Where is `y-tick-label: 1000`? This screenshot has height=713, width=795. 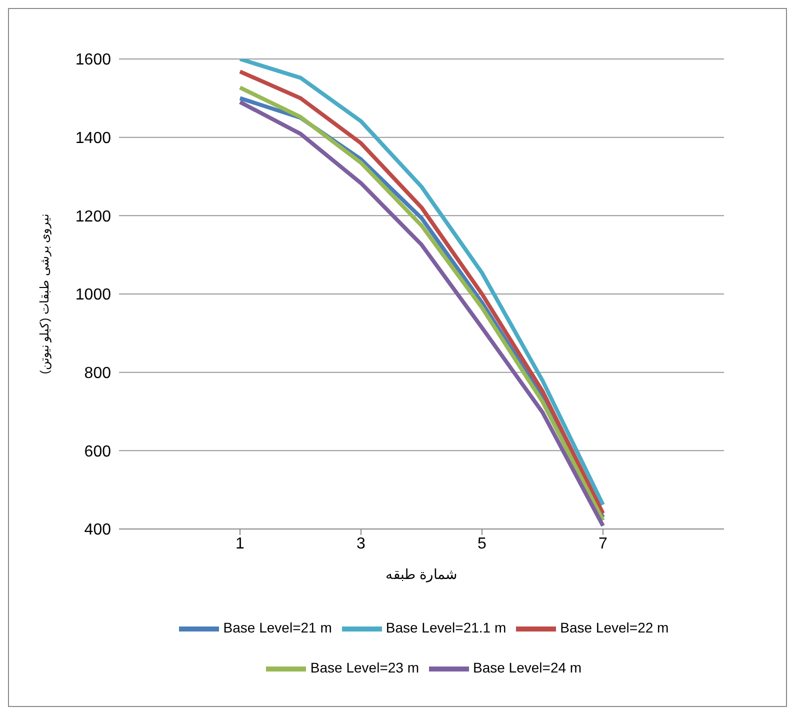
y-tick-label: 1000 is located at coordinates (93, 295).